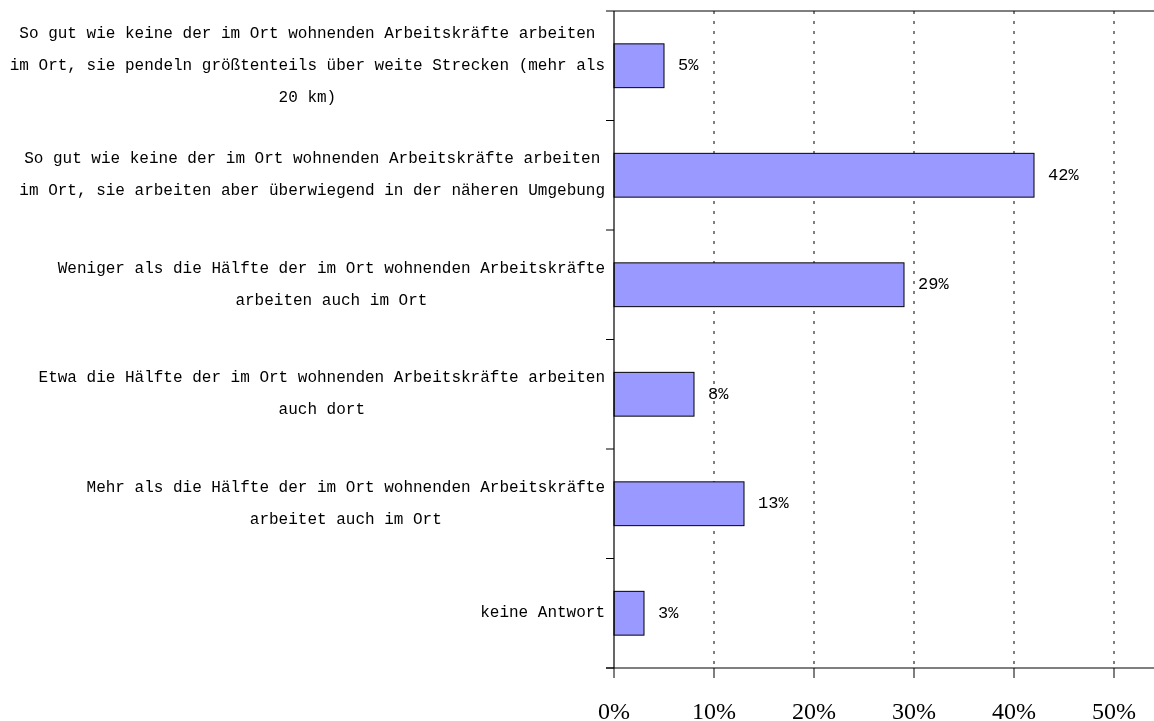 The height and width of the screenshot is (721, 1154). I want to click on data-label: 13%, so click(774, 504).